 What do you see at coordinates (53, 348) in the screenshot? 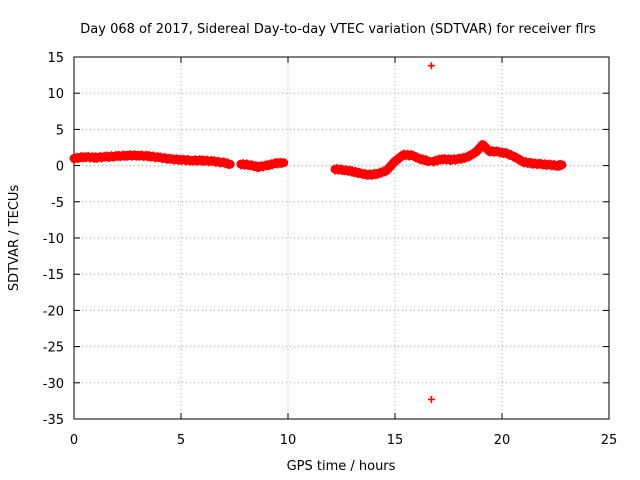
I see `y-tick-label: -25` at bounding box center [53, 348].